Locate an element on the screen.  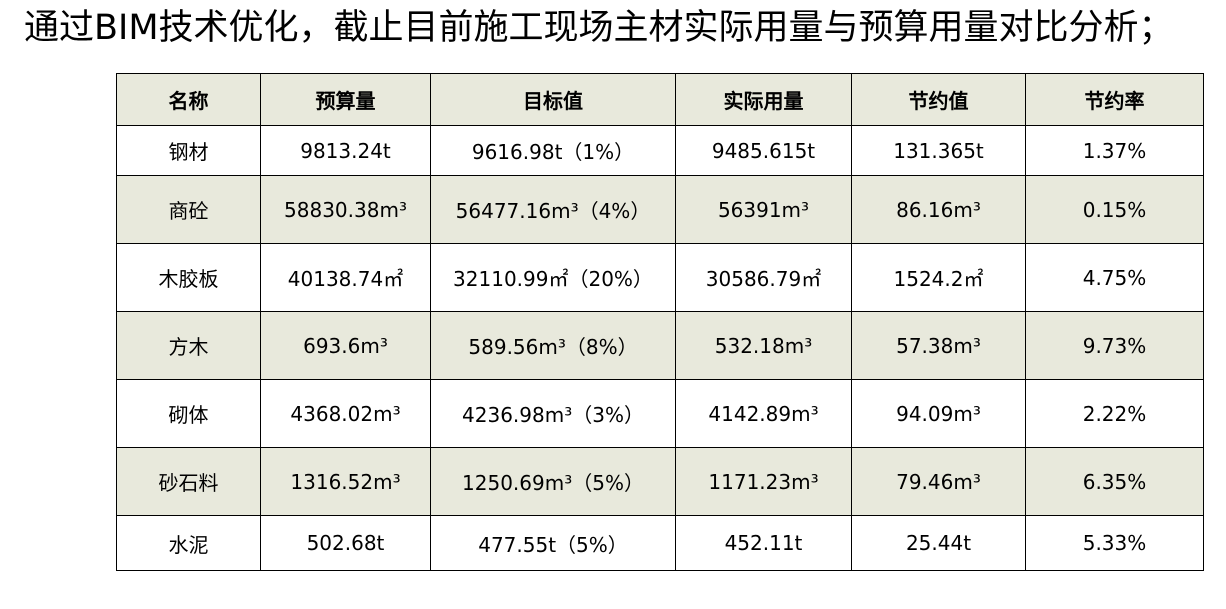
cell-target: 1250.69m³（5%） is located at coordinates (553, 481).